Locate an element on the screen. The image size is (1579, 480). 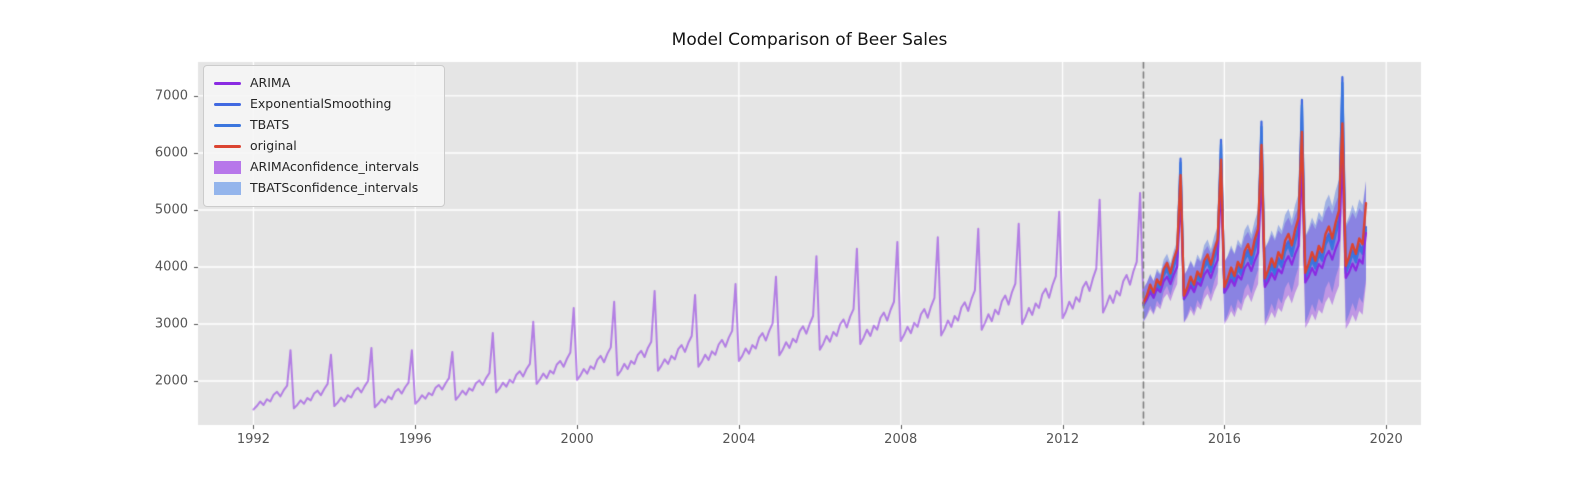
x-tick-label: 2008 is located at coordinates (901, 439).